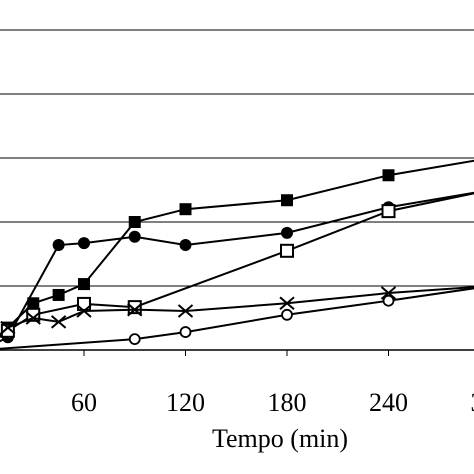 The image size is (474, 474). Describe the element at coordinates (388, 402) in the screenshot. I see `x-tick-label: 240` at that location.